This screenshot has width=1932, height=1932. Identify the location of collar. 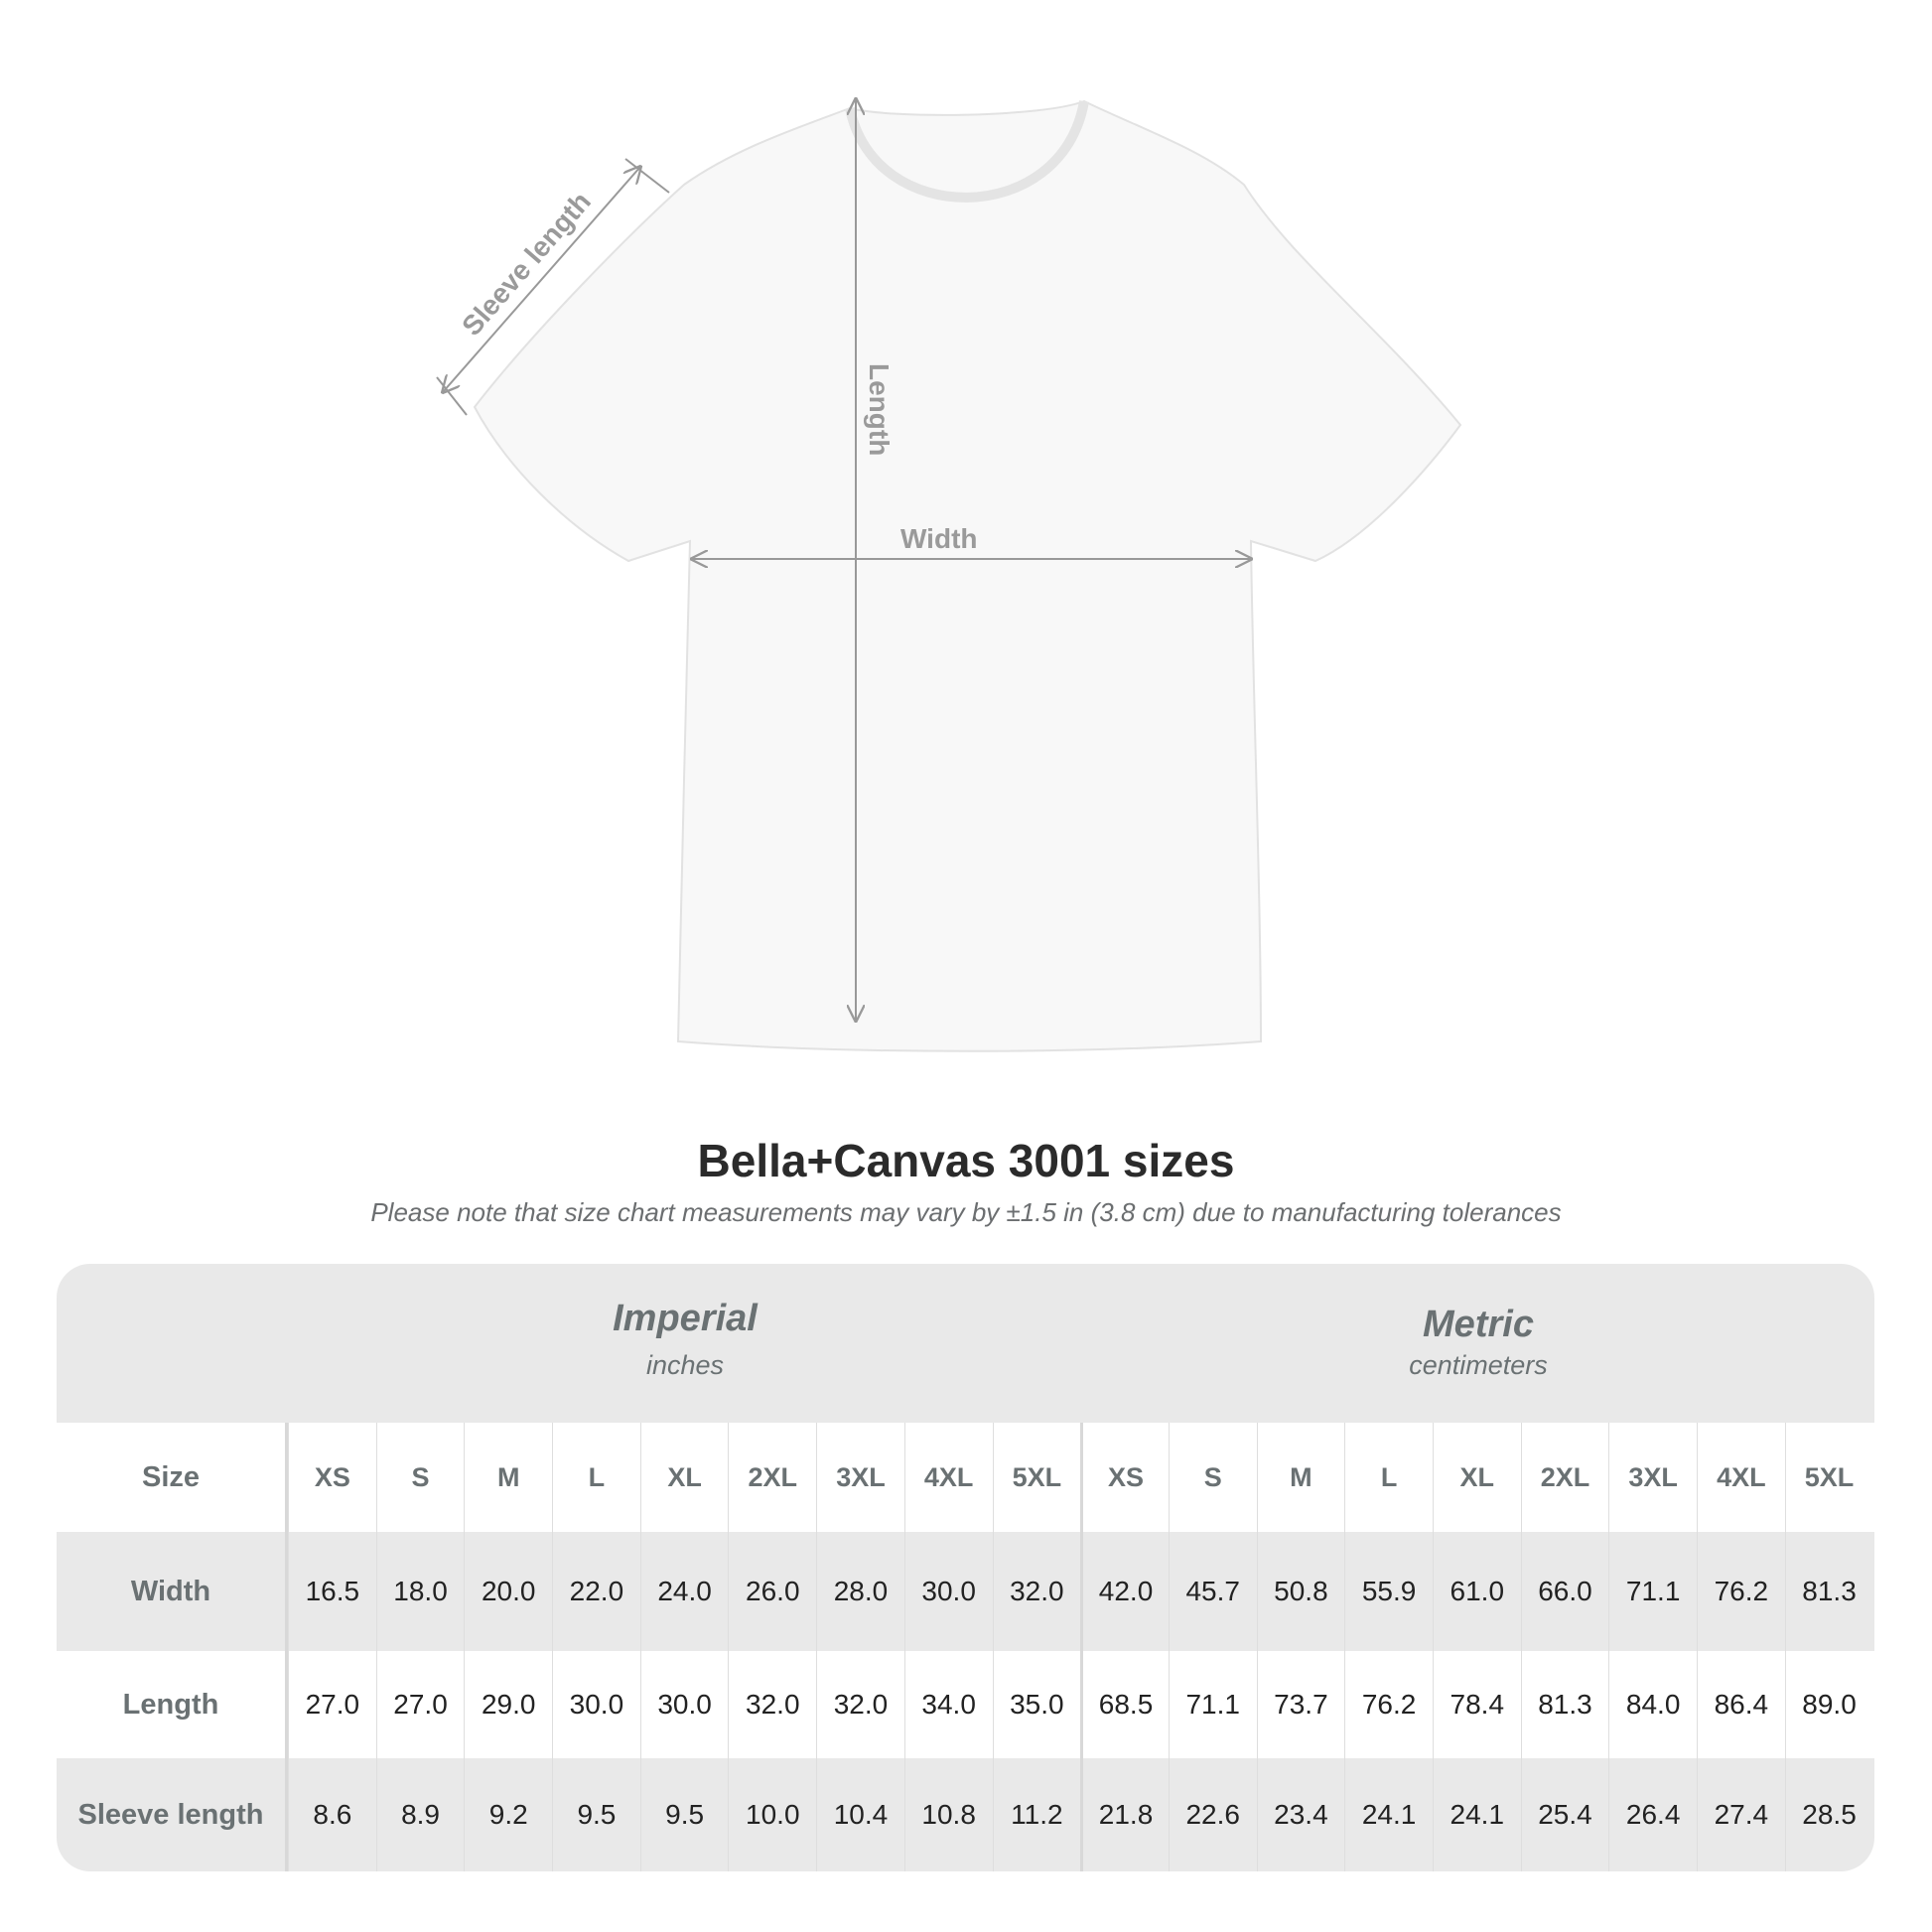
(967, 152).